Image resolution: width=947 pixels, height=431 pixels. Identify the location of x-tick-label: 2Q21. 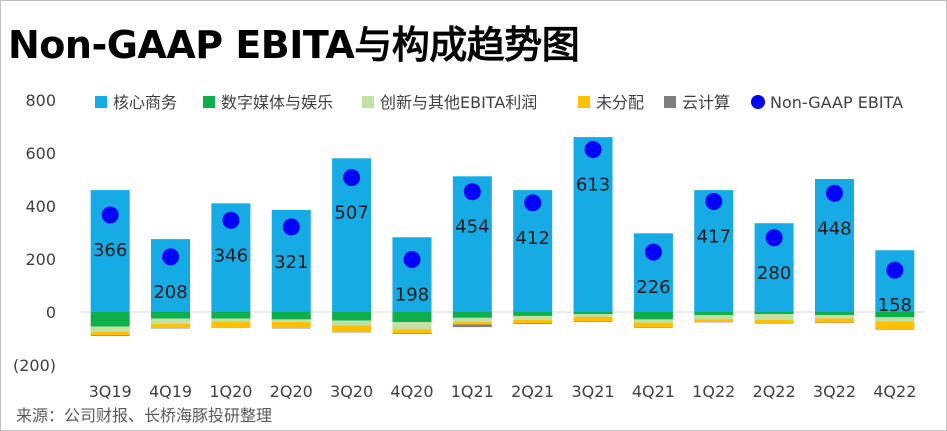
(532, 391).